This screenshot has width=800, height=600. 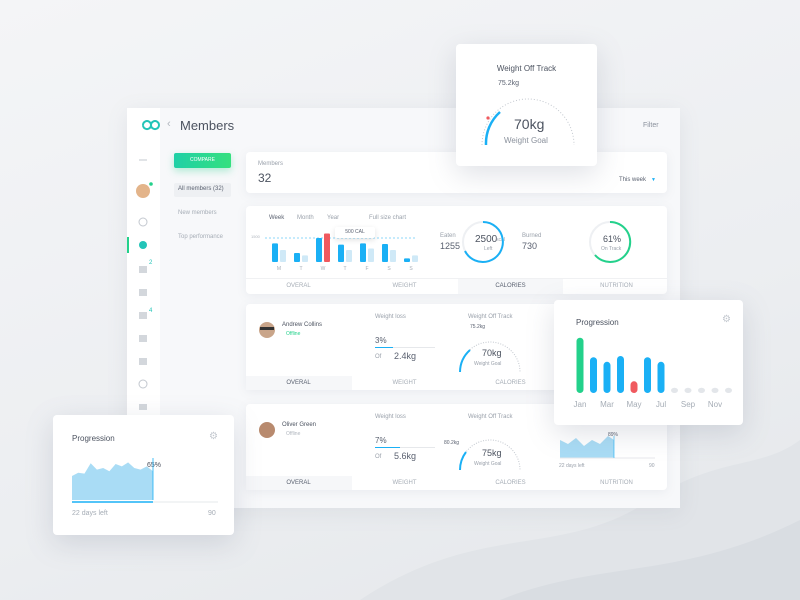 What do you see at coordinates (652, 466) in the screenshot?
I see `target: 90` at bounding box center [652, 466].